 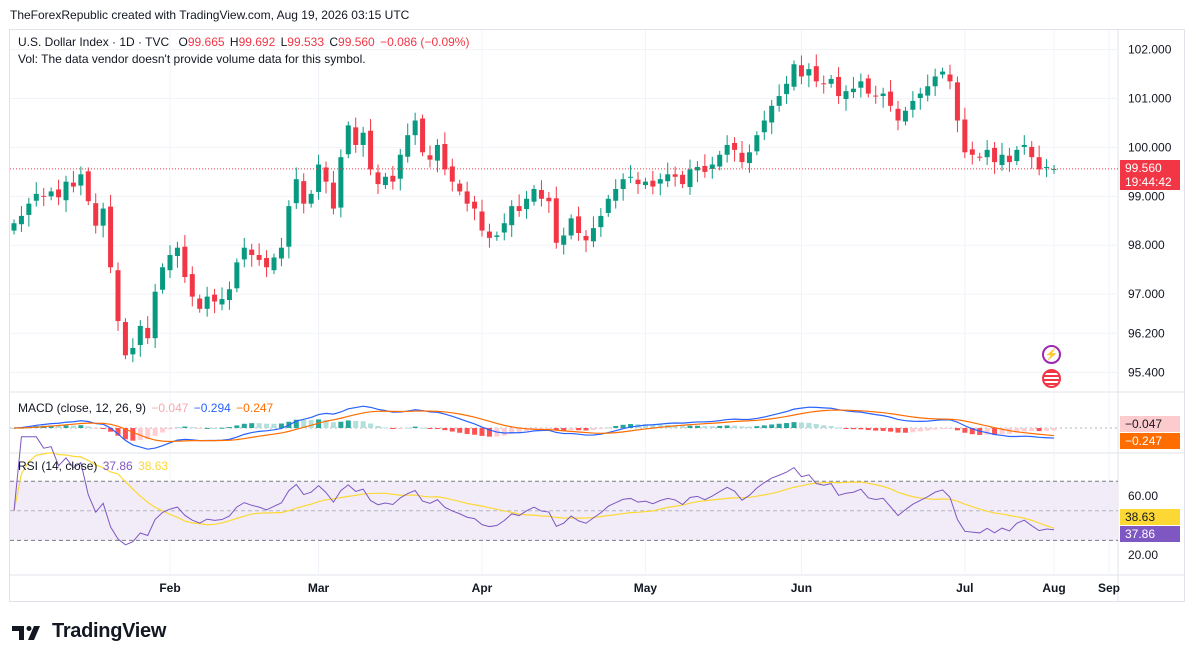 I want to click on time-tick-label: May, so click(x=646, y=588).